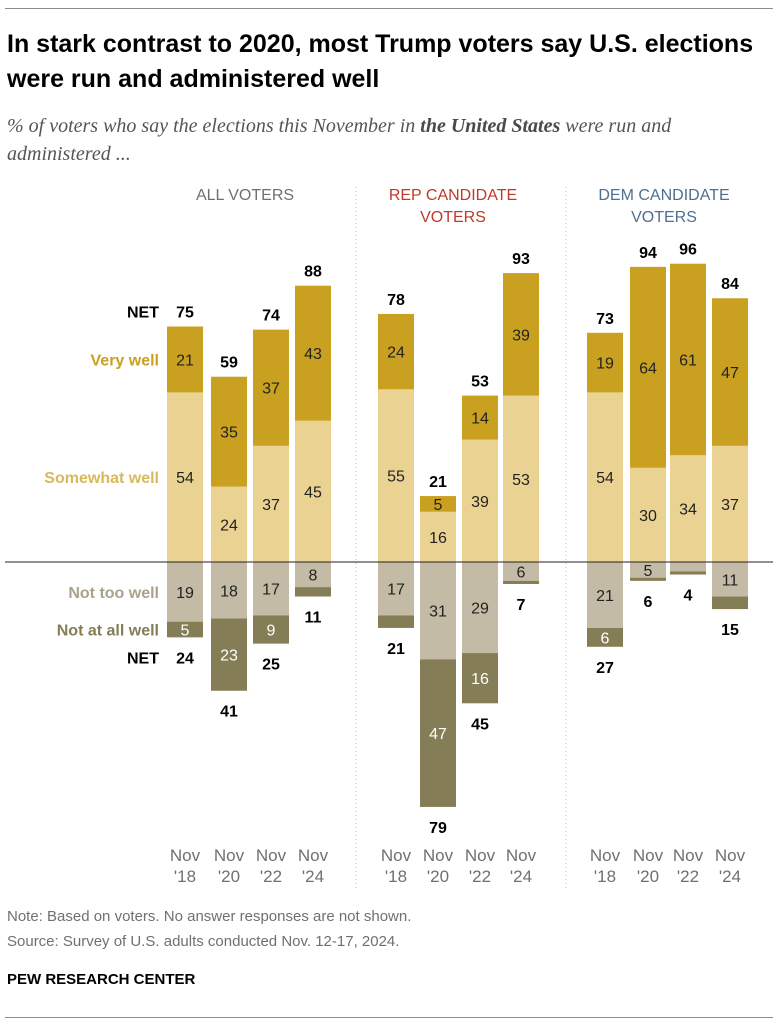 This screenshot has width=778, height=1024. Describe the element at coordinates (396, 300) in the screenshot. I see `label-net-well: 78` at that location.